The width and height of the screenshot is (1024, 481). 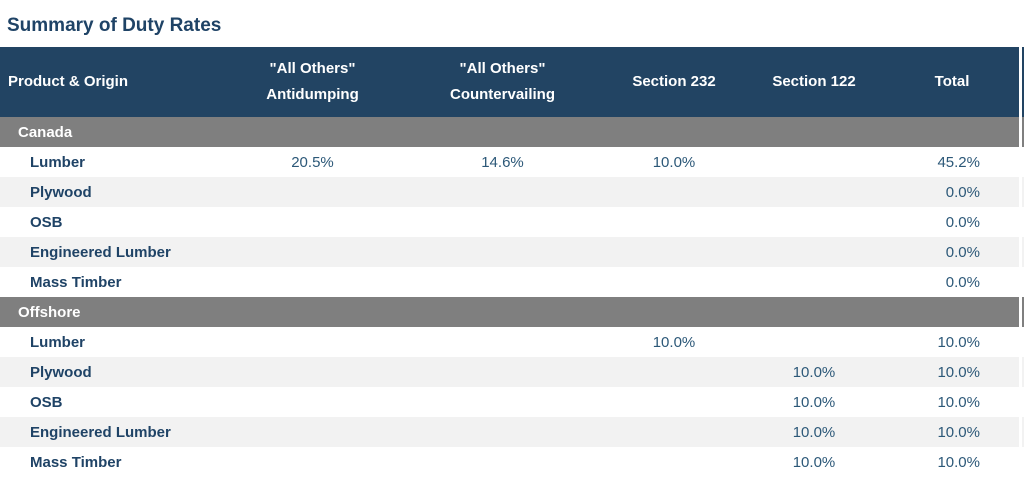 I want to click on table-row: Lumber 20.5% 14.6% 10.0% 45.2%, so click(x=512, y=162).